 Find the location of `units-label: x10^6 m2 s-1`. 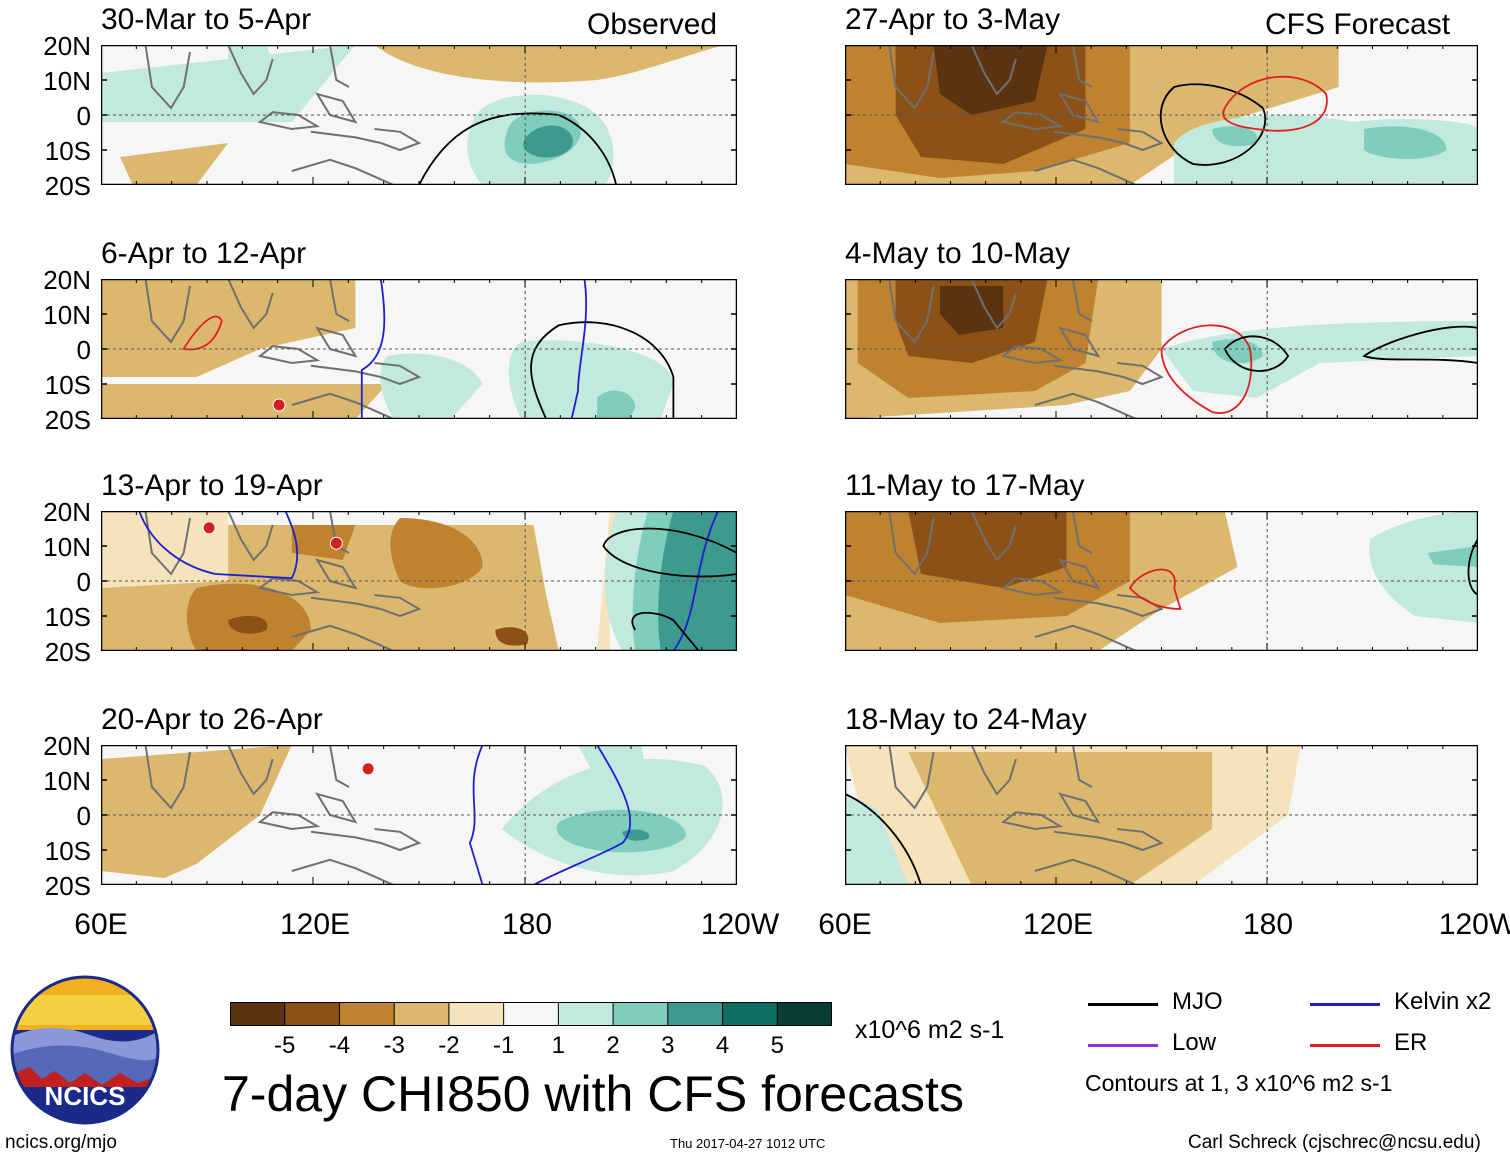

units-label: x10^6 m2 s-1 is located at coordinates (930, 1030).